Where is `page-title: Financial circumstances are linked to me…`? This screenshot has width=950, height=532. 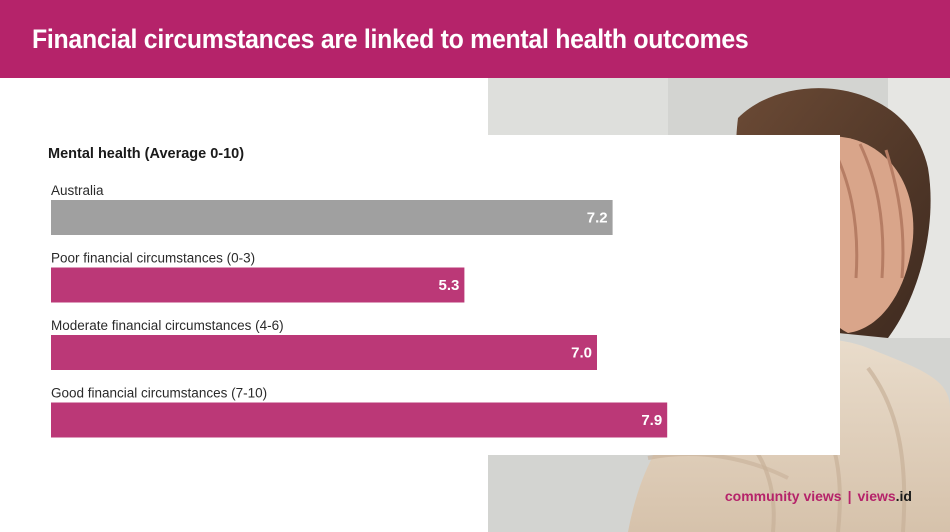 page-title: Financial circumstances are linked to me… is located at coordinates (390, 39).